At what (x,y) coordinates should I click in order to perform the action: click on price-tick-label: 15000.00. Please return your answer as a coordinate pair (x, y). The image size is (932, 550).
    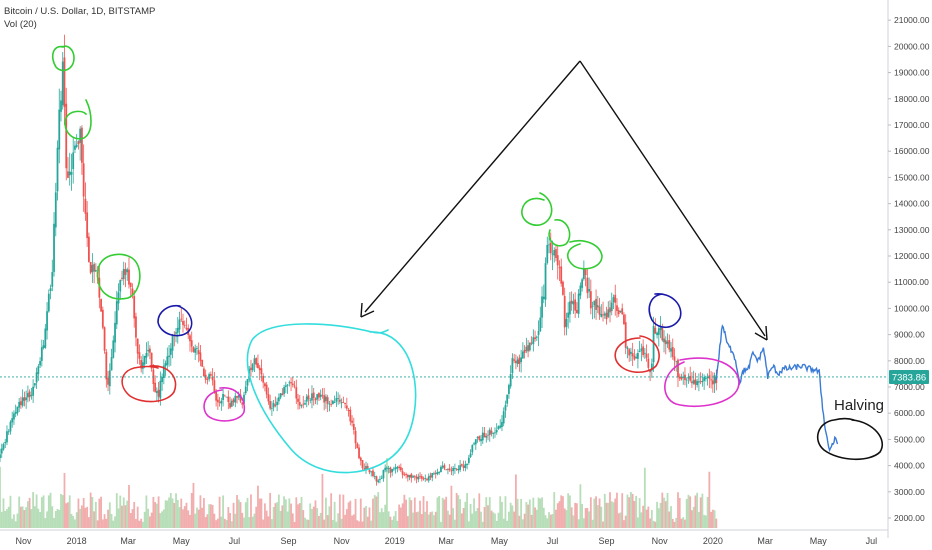
    Looking at the image, I should click on (912, 177).